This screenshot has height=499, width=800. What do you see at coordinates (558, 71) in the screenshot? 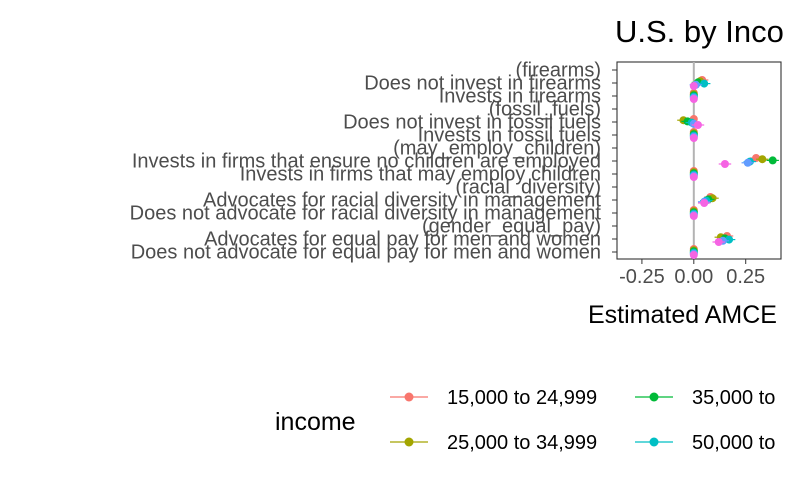
I see `y-tick-label: (firearms)` at bounding box center [558, 71].